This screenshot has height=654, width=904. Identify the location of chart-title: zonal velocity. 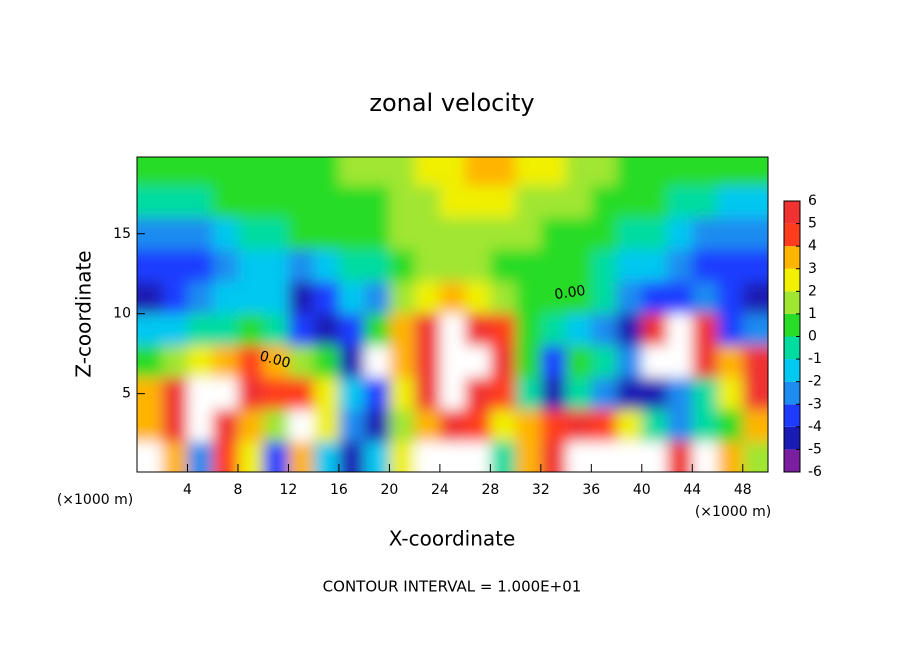
(451, 103).